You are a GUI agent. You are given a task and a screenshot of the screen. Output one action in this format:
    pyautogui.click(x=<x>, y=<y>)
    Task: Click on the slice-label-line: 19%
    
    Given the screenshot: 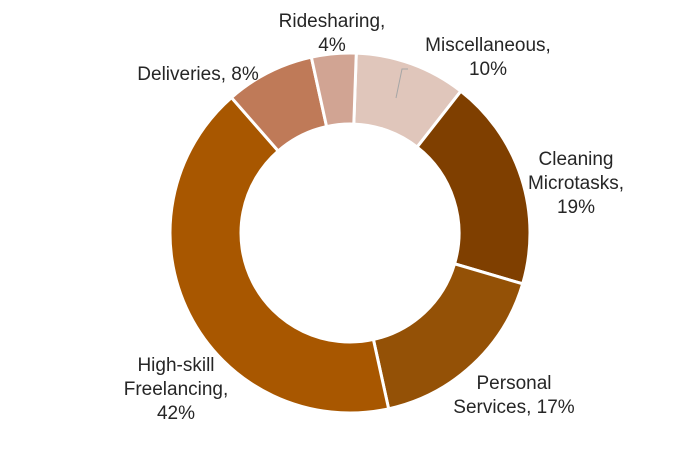 What is the action you would take?
    pyautogui.click(x=576, y=207)
    